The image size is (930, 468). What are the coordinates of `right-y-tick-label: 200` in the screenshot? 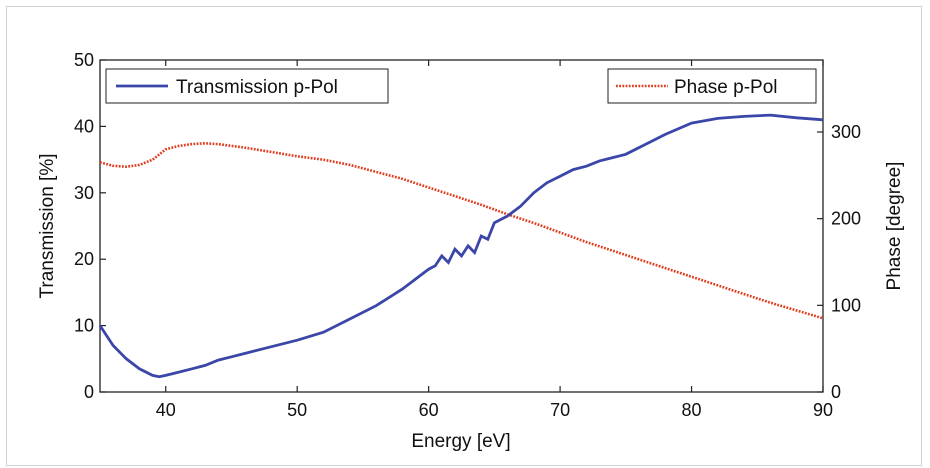 It's located at (846, 219).